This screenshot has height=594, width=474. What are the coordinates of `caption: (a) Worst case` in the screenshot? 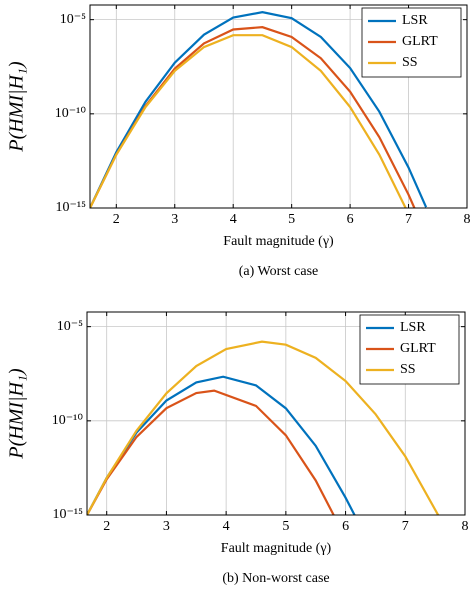 It's located at (278, 271).